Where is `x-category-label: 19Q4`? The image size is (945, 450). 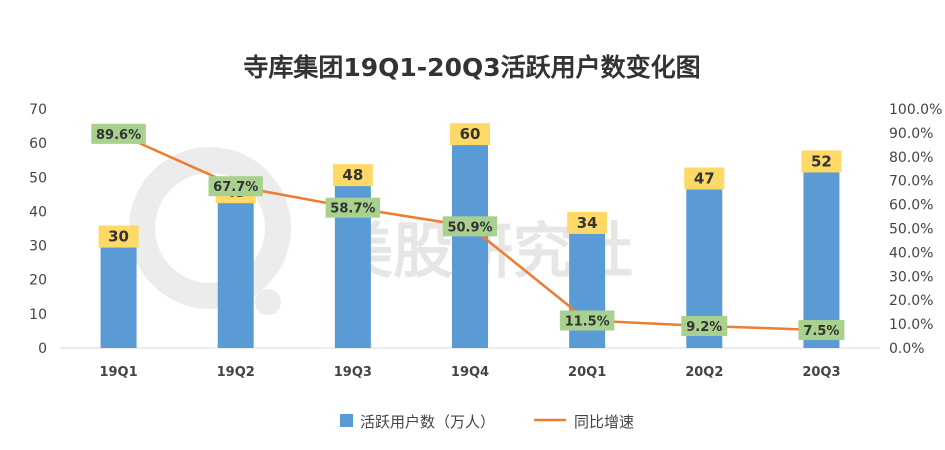
x-category-label: 19Q4 is located at coordinates (470, 372).